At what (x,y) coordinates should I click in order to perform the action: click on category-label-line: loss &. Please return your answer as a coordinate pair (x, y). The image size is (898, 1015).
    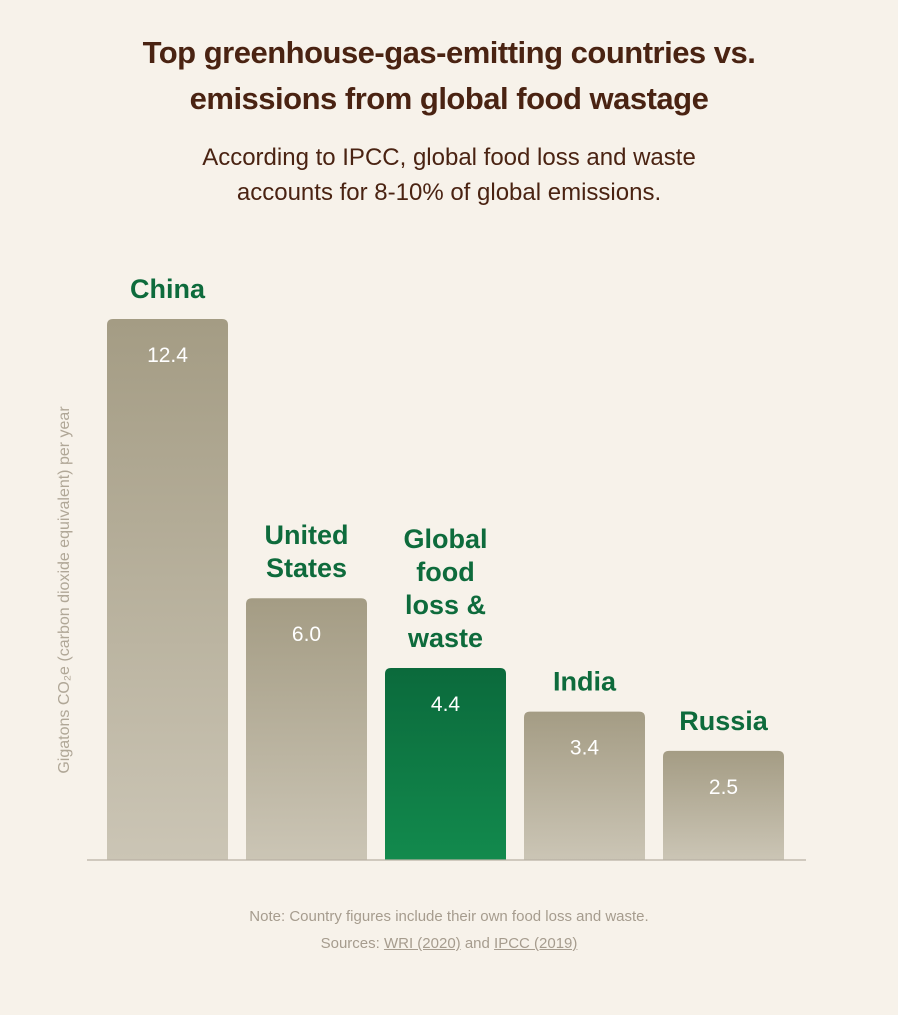
    Looking at the image, I should click on (445, 605).